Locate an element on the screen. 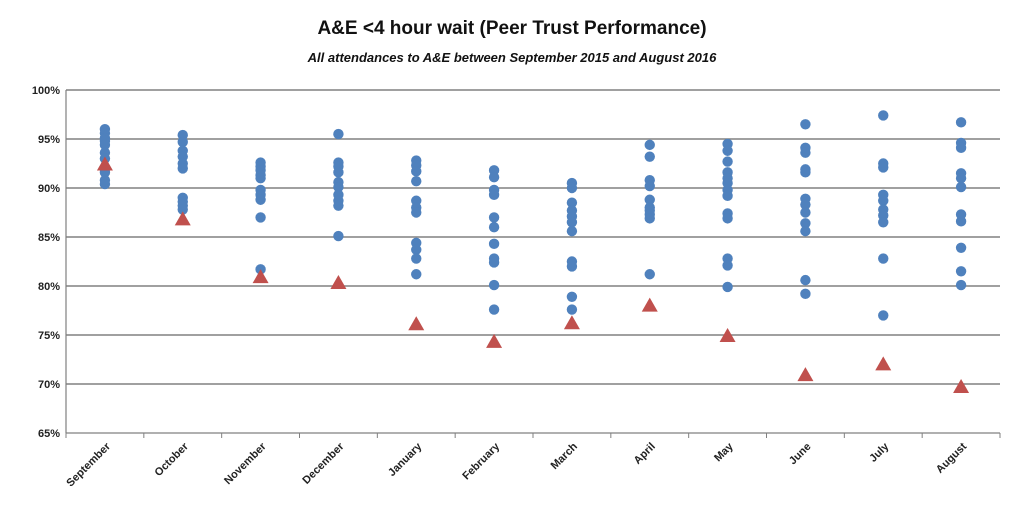 This screenshot has width=1024, height=520. y-tick-label: 80% is located at coordinates (49, 287).